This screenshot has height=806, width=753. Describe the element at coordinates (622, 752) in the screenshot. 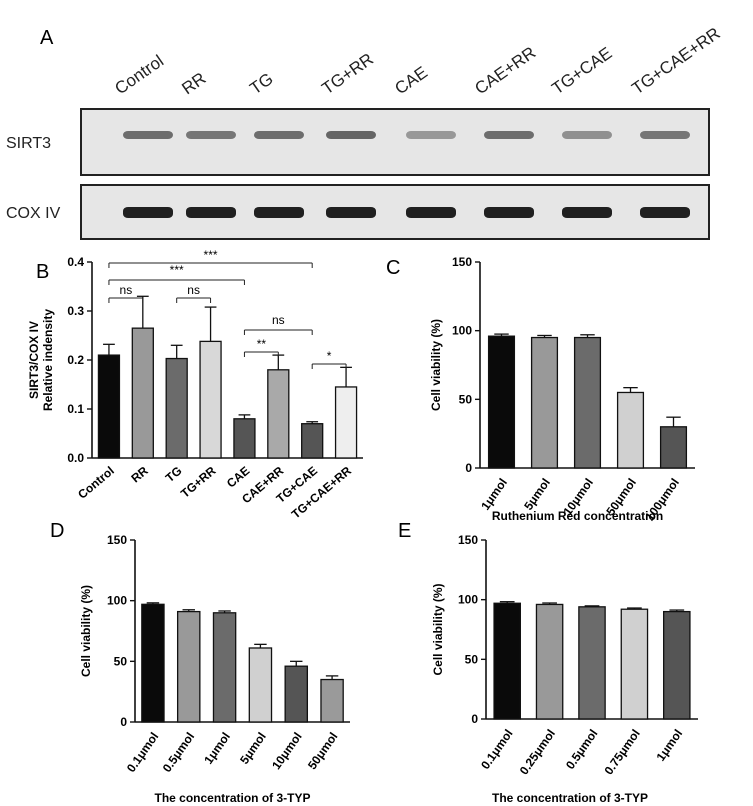

I see `x-tick-label: 0.75μmol` at that location.